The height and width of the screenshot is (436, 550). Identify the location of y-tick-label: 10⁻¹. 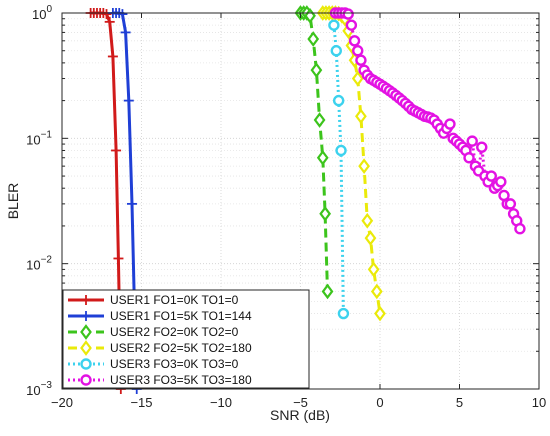
(39, 138).